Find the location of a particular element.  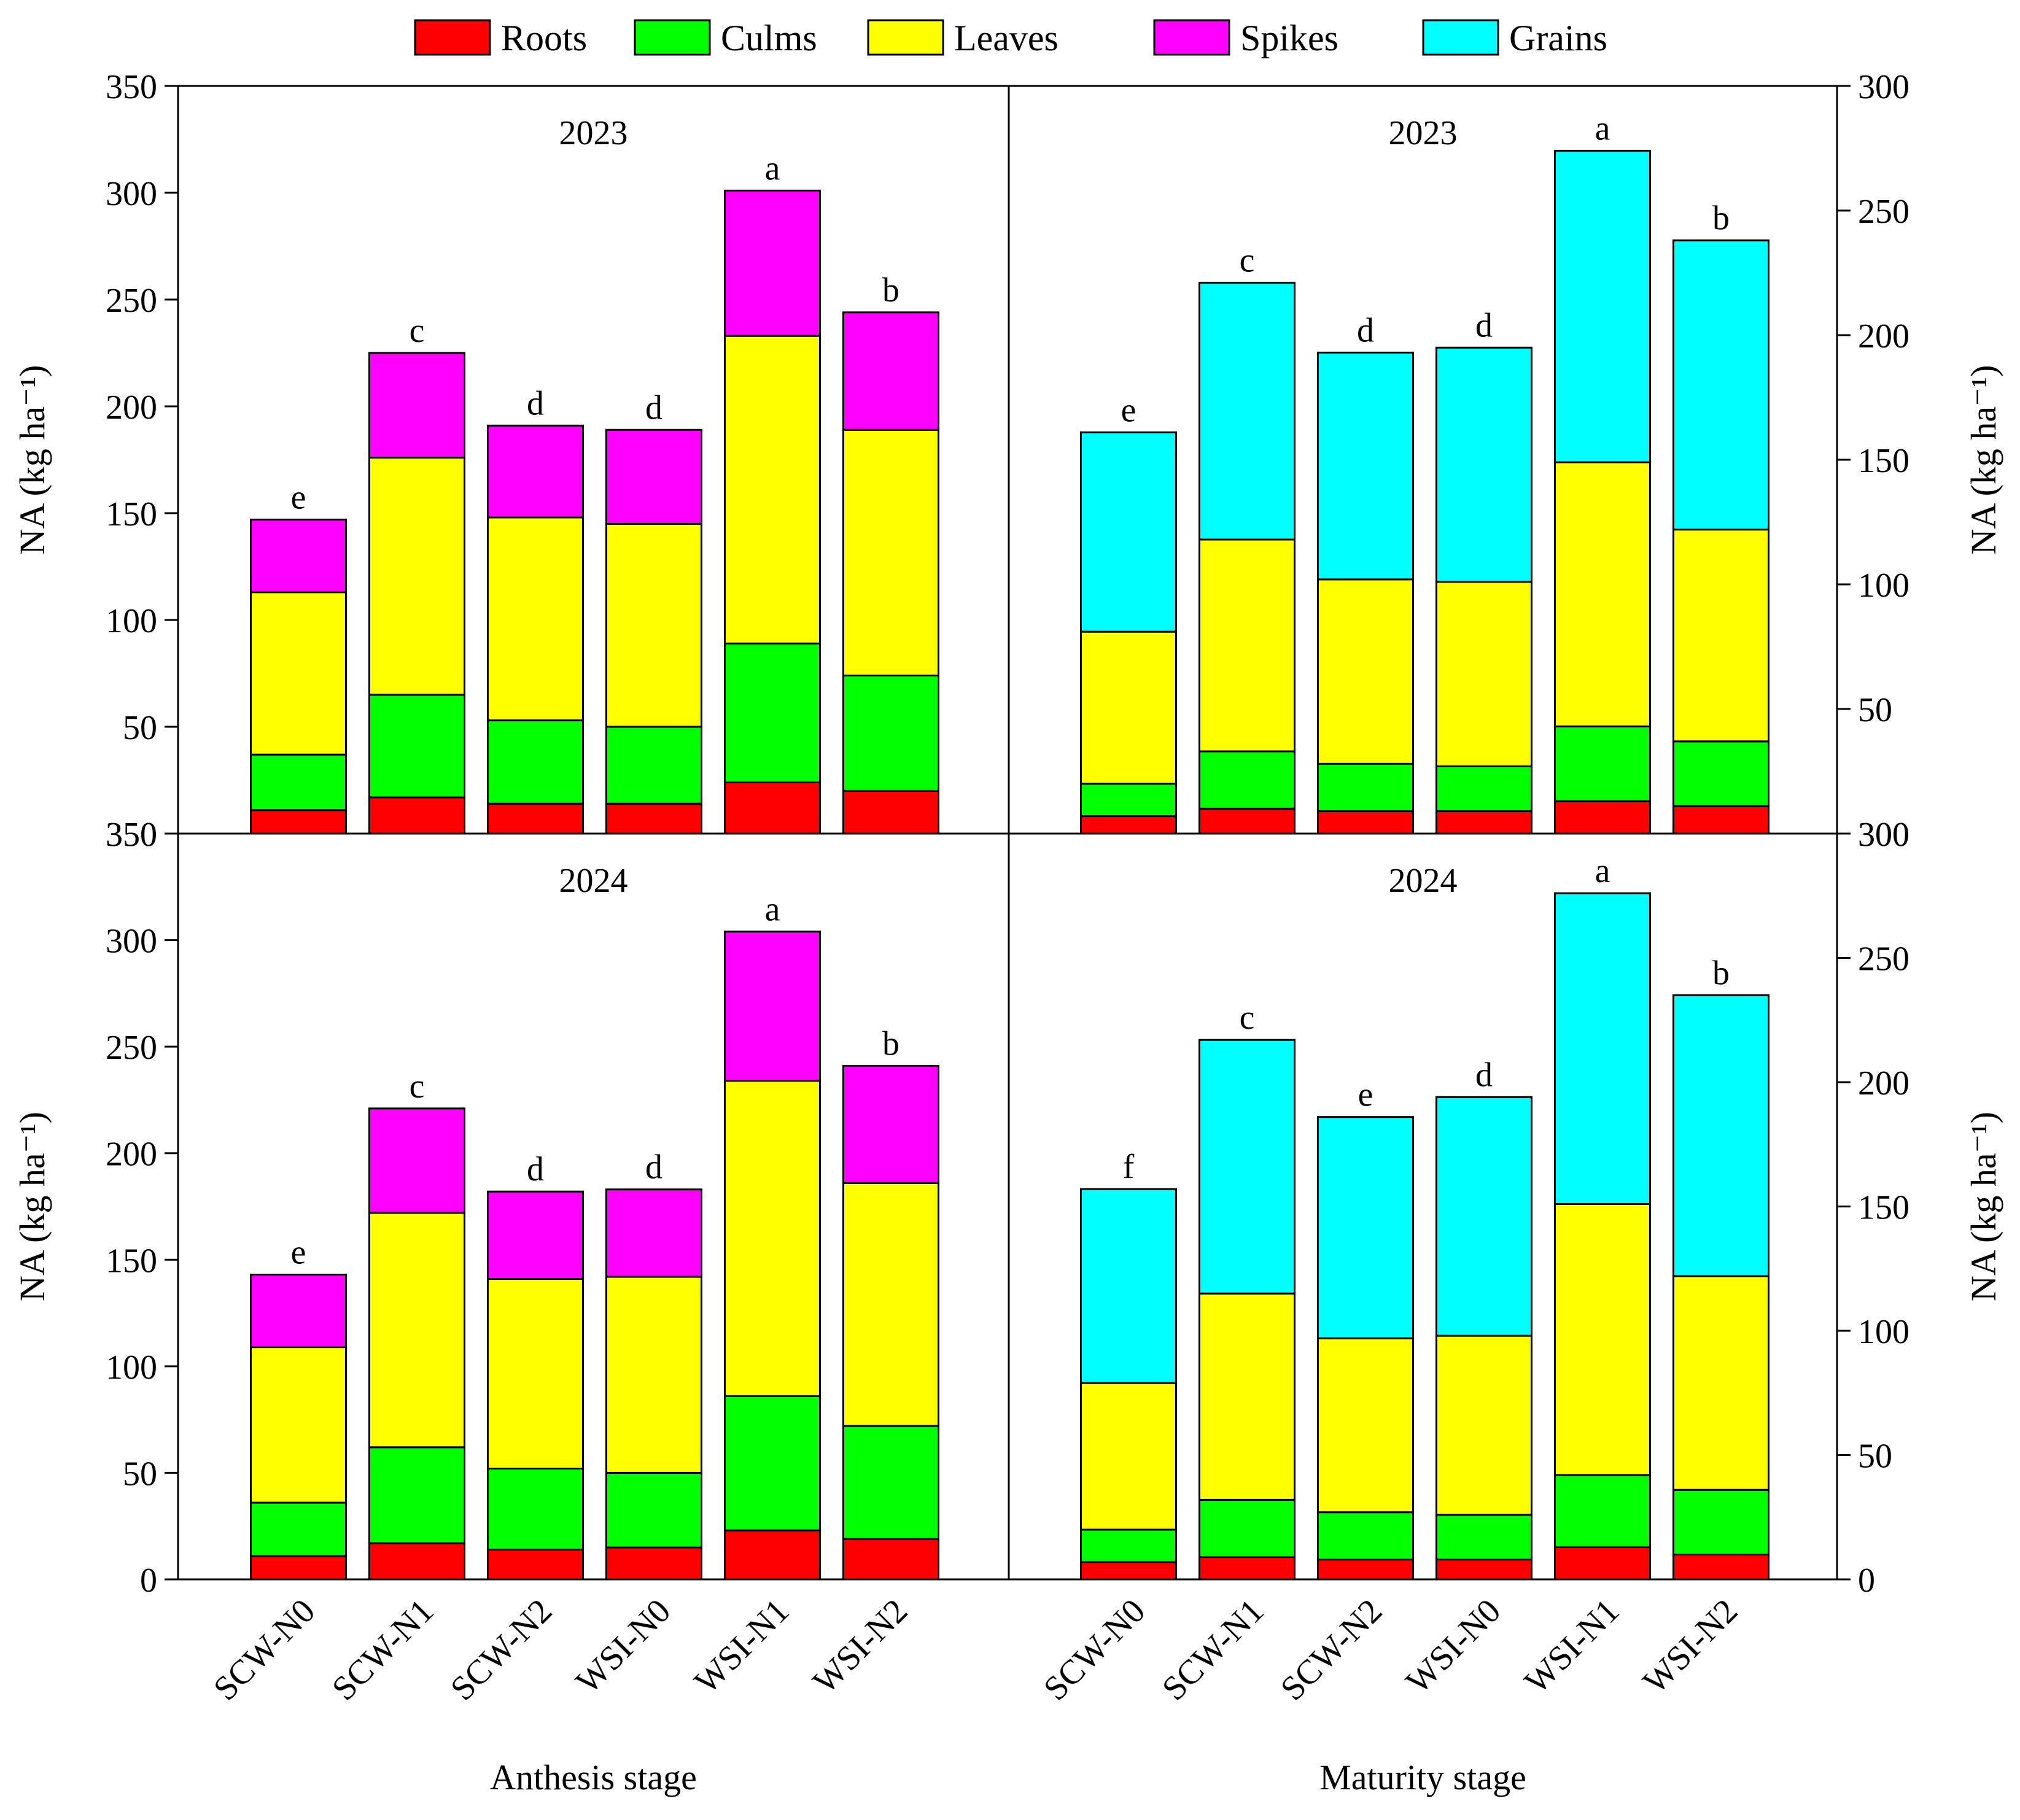

bar-segment-grains-wsi-n0 is located at coordinates (1483, 1216).